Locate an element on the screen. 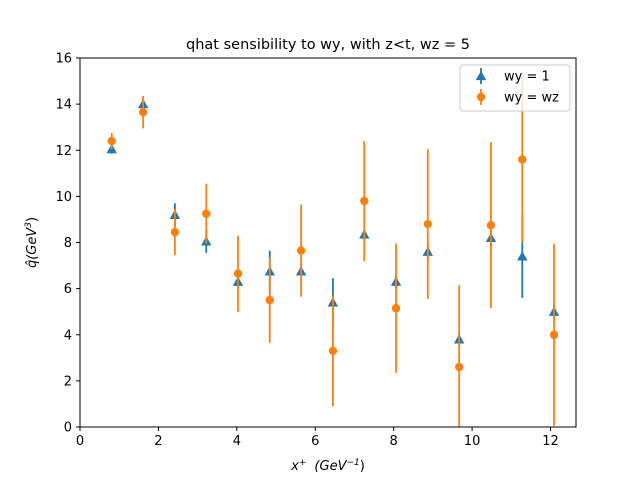  legend: wy = 1 wy = wz is located at coordinates (515, 88).